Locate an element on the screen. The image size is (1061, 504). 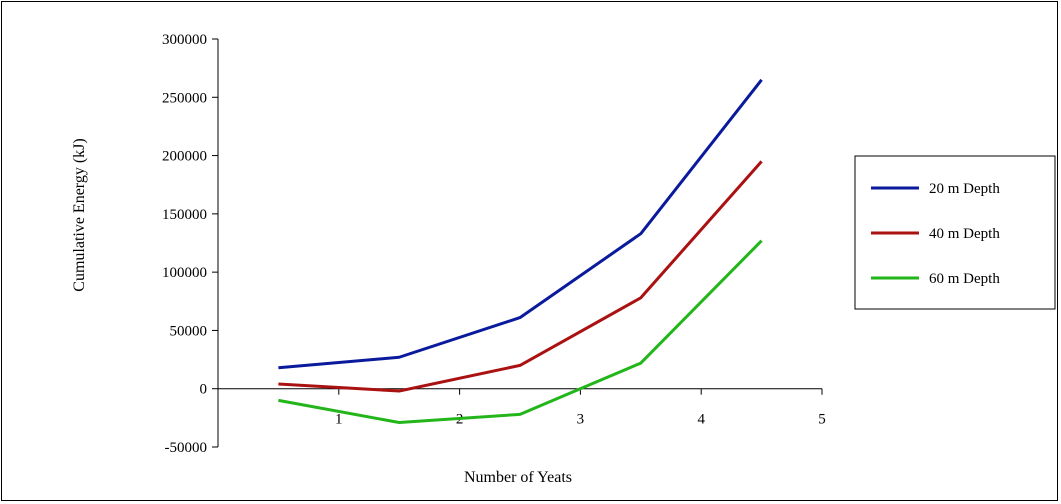
x-tick-label: 5 is located at coordinates (822, 420).